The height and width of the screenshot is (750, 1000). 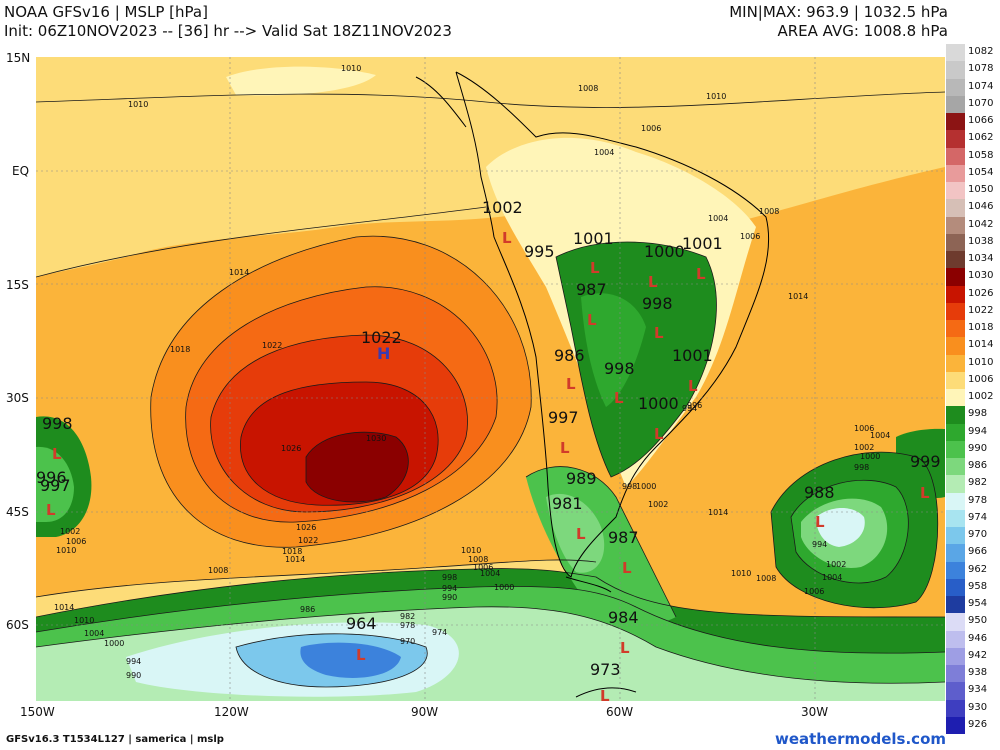 What do you see at coordinates (981, 51) in the screenshot?
I see `legend-value: 1082` at bounding box center [981, 51].